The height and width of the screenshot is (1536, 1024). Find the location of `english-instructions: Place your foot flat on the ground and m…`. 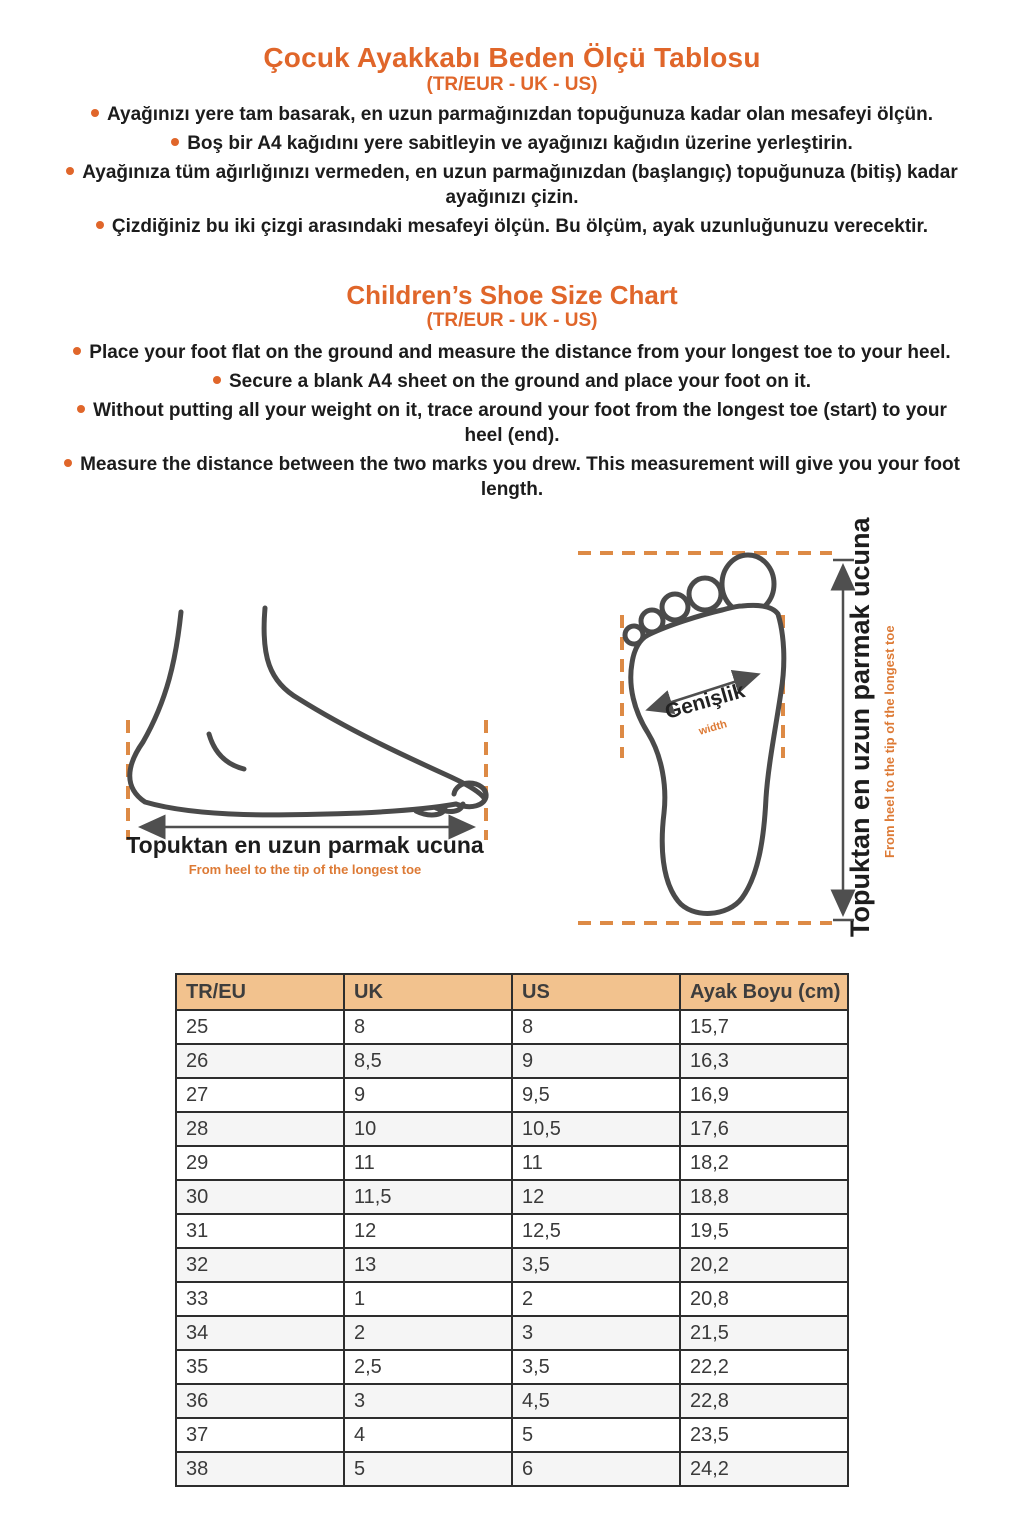

english-instructions: Place your foot flat on the ground and m… is located at coordinates (512, 423).